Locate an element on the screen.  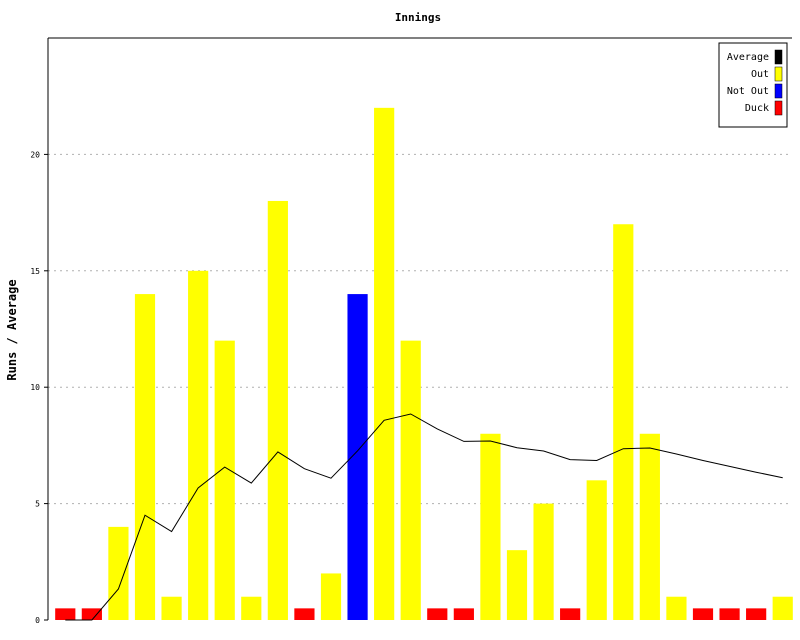
chart-title: Innings is located at coordinates (418, 17).